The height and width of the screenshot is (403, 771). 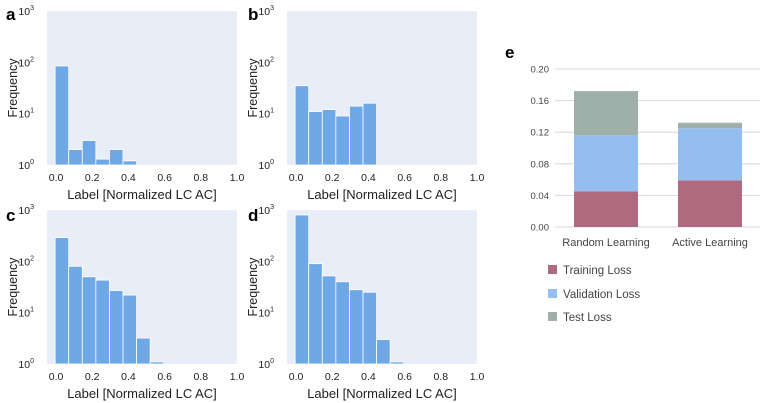 I want to click on plot-background, so click(x=142, y=88).